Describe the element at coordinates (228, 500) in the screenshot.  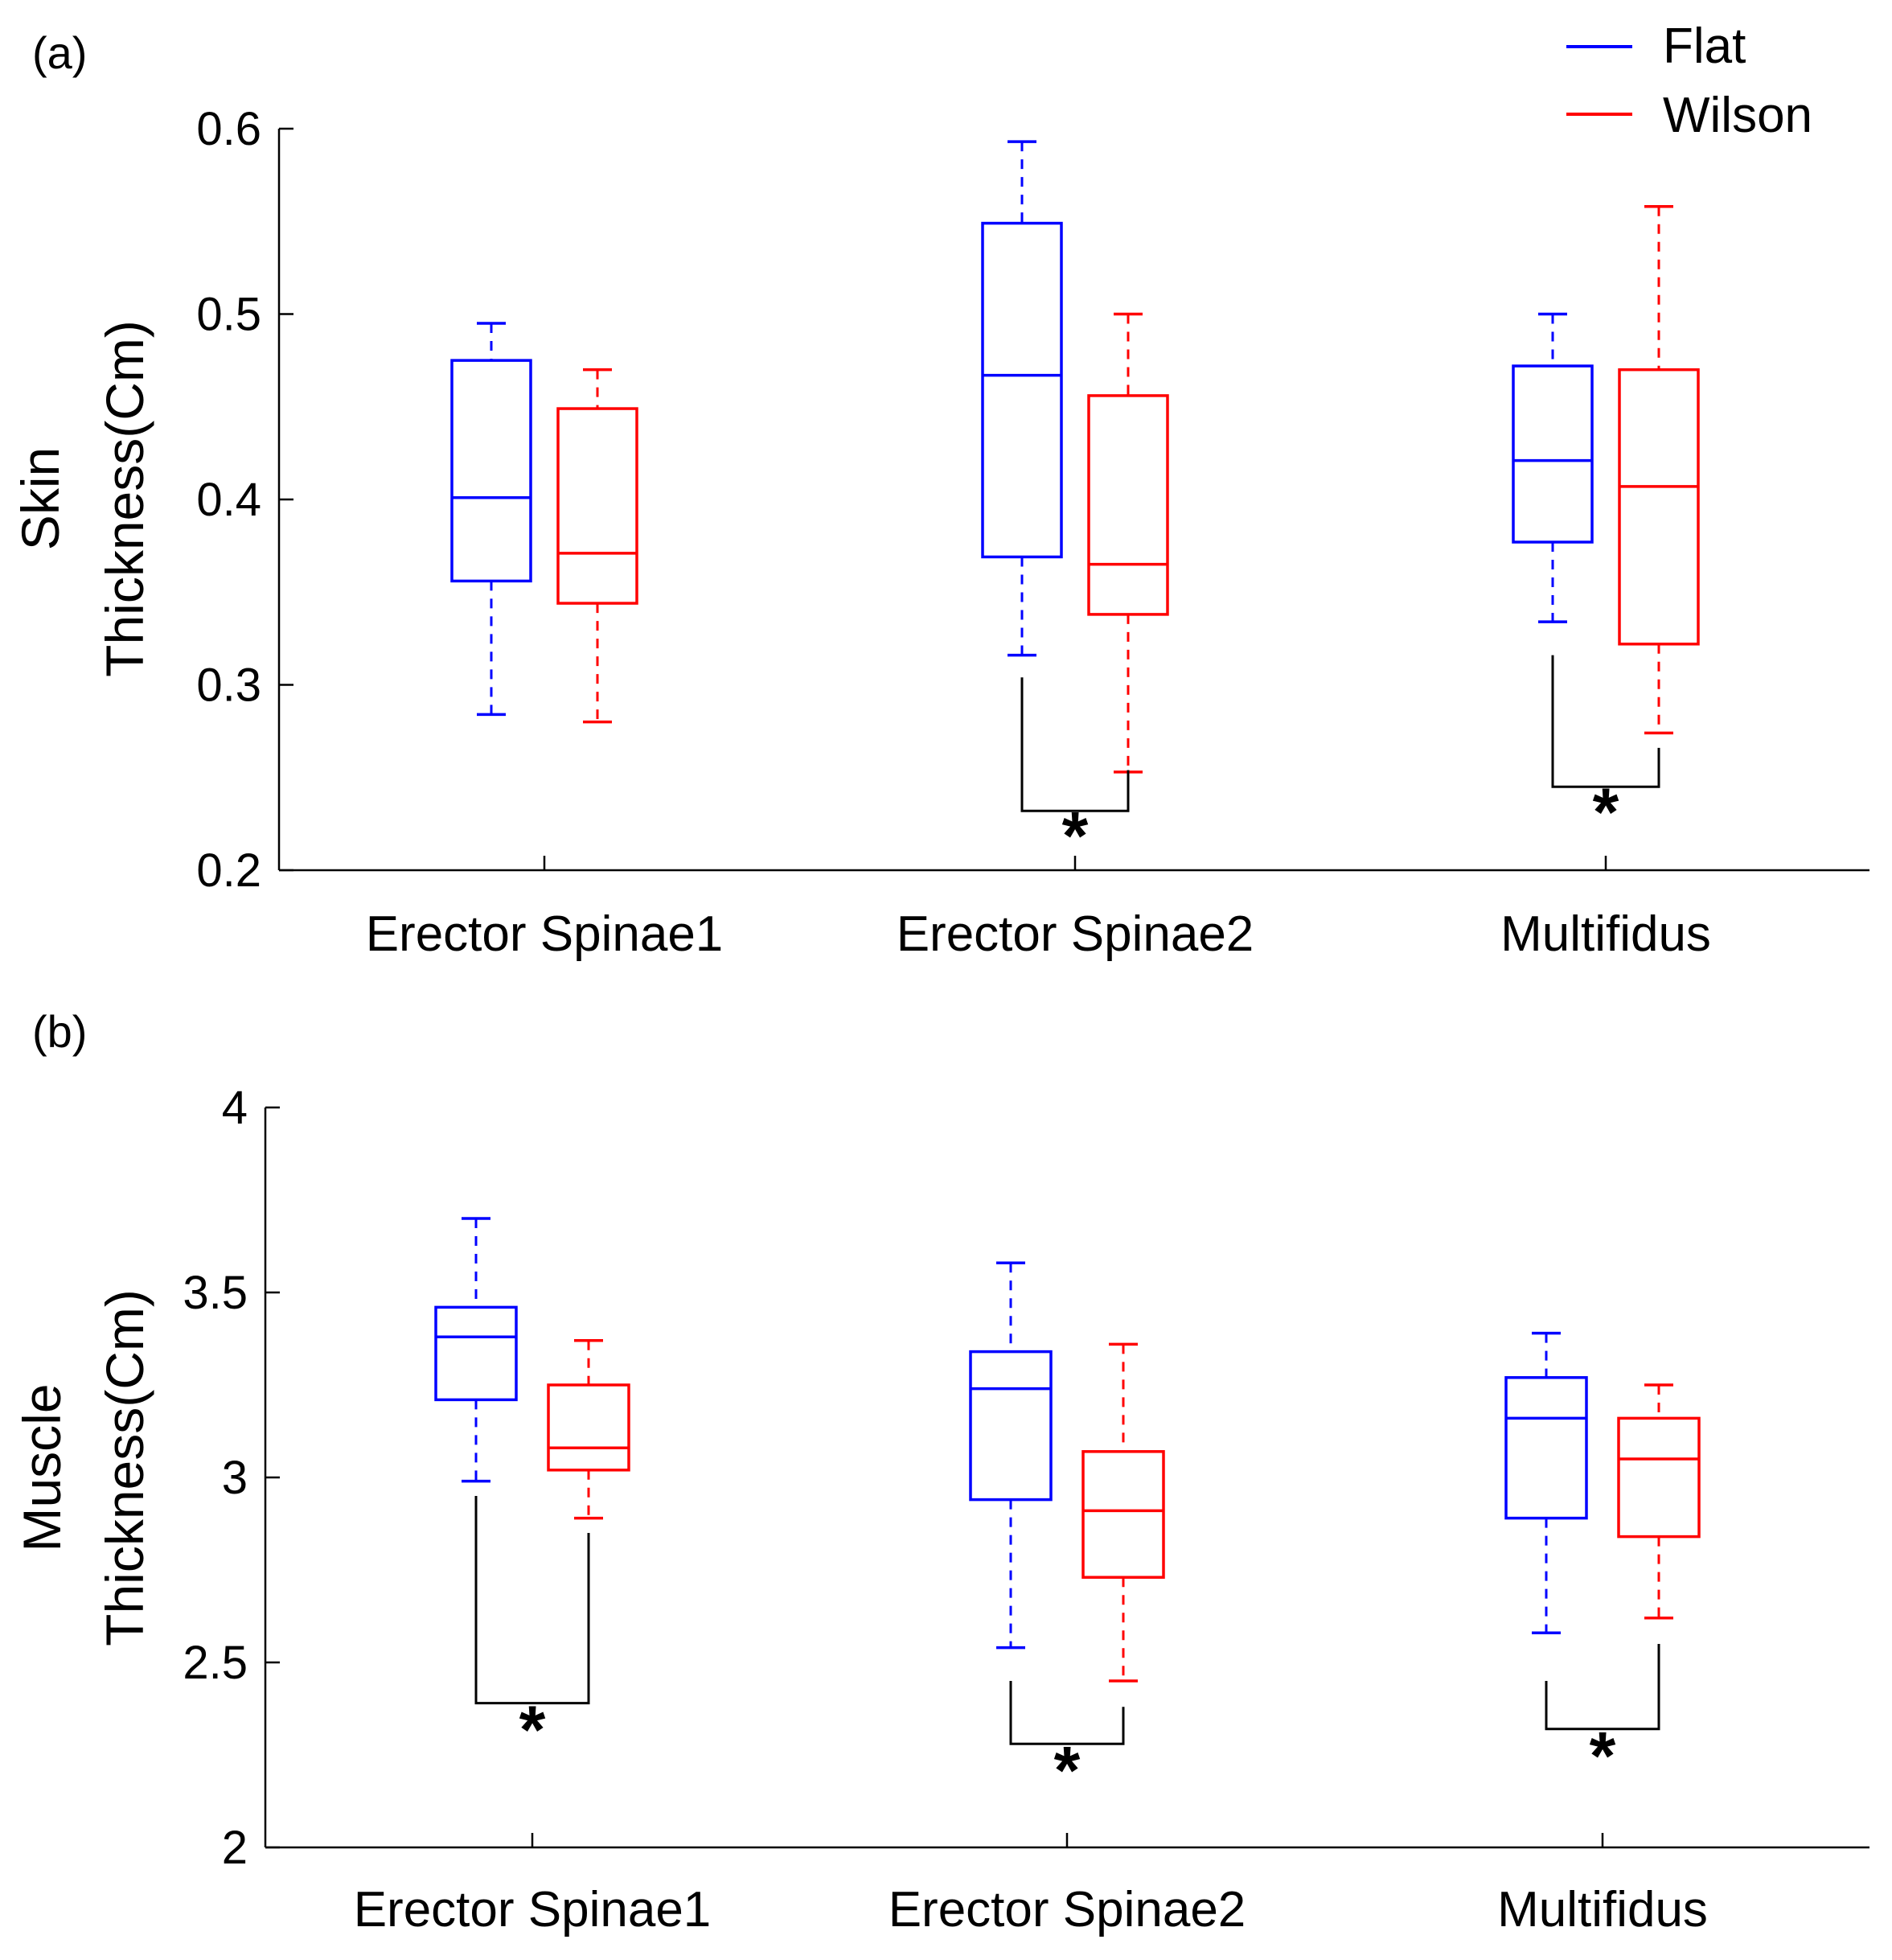
I see `y-tick-label: 0.4` at that location.